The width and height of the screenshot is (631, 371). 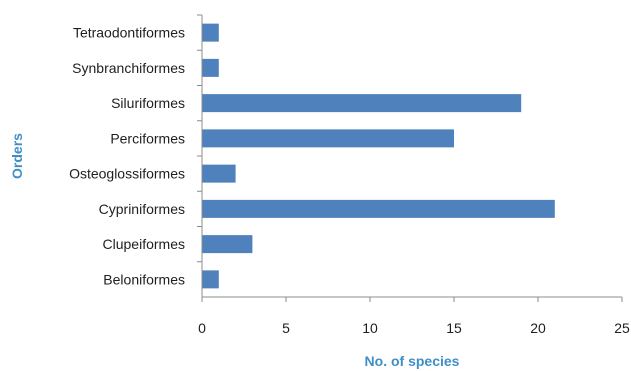 I want to click on category-label: Tetraodontiformes, so click(x=129, y=33).